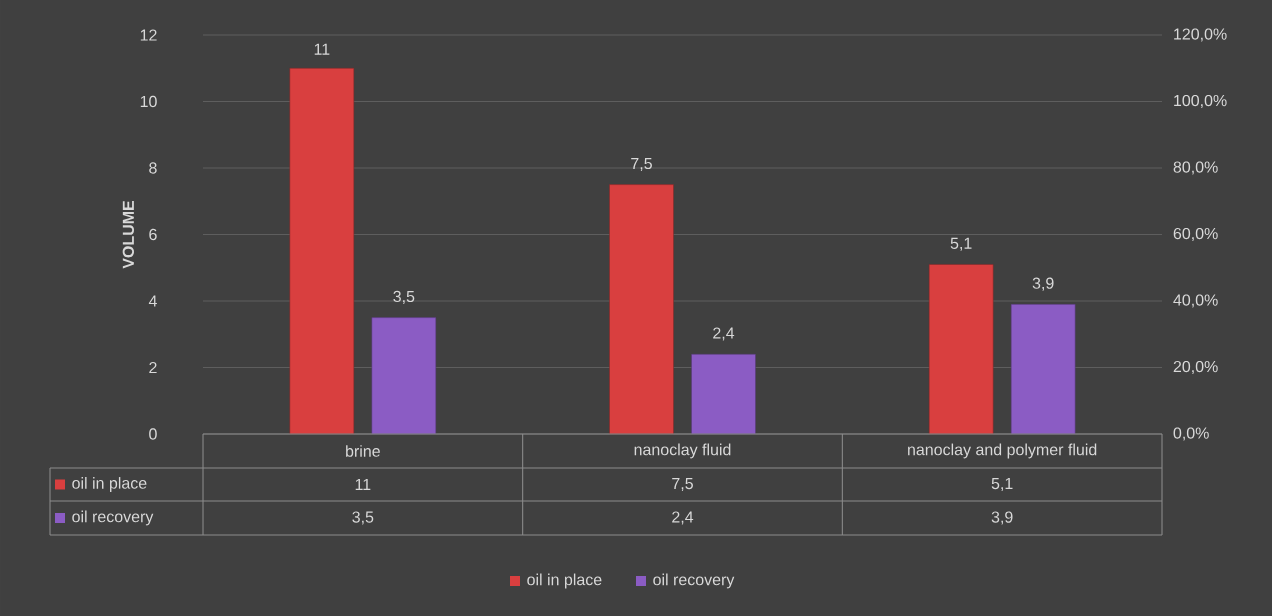 The height and width of the screenshot is (616, 1272). I want to click on legend-label: oil in place, so click(564, 581).